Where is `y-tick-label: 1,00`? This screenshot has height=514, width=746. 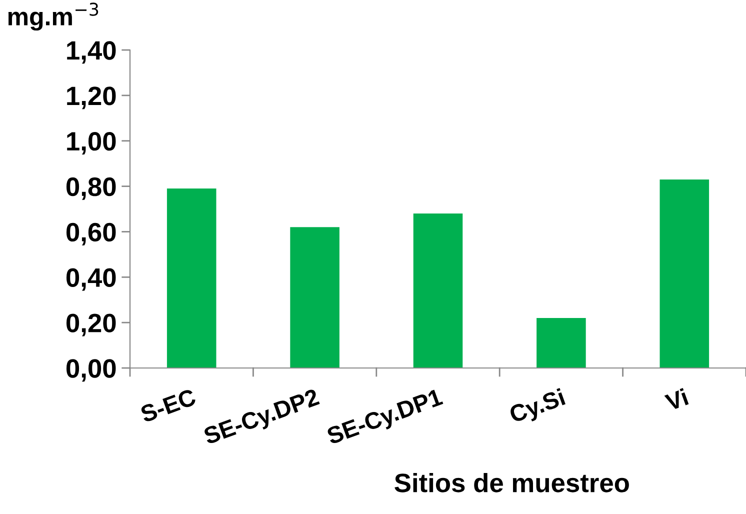
y-tick-label: 1,00 is located at coordinates (91, 143).